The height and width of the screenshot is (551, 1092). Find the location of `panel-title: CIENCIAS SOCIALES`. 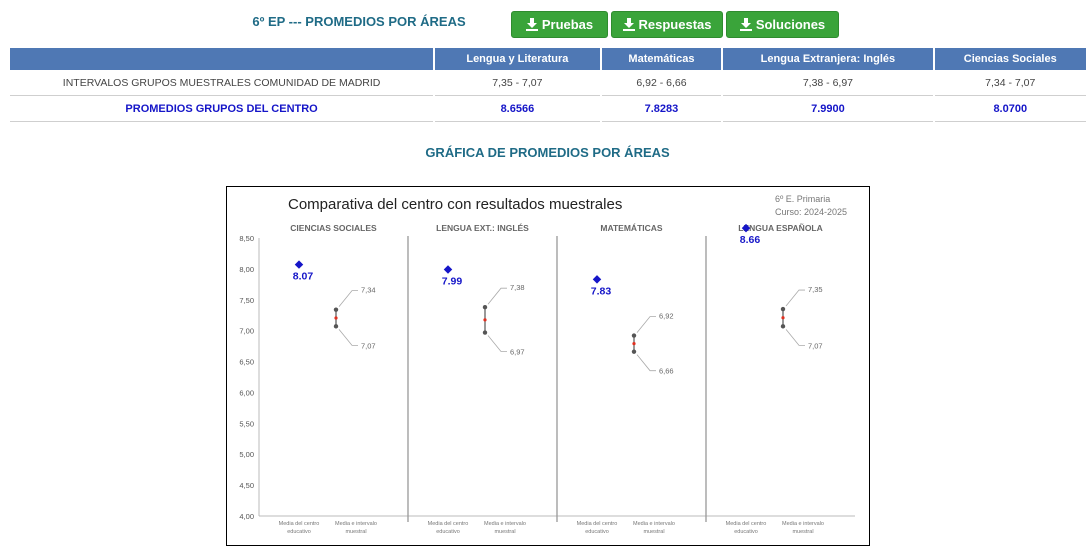

panel-title: CIENCIAS SOCIALES is located at coordinates (333, 228).